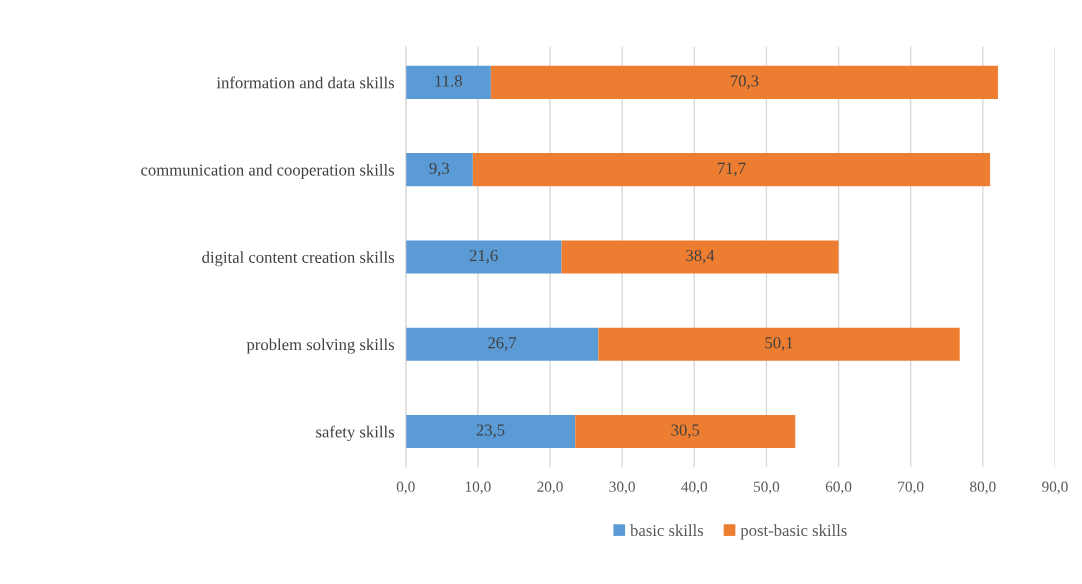 The image size is (1082, 584). Describe the element at coordinates (622, 488) in the screenshot. I see `x-tick-label: 30,0` at that location.